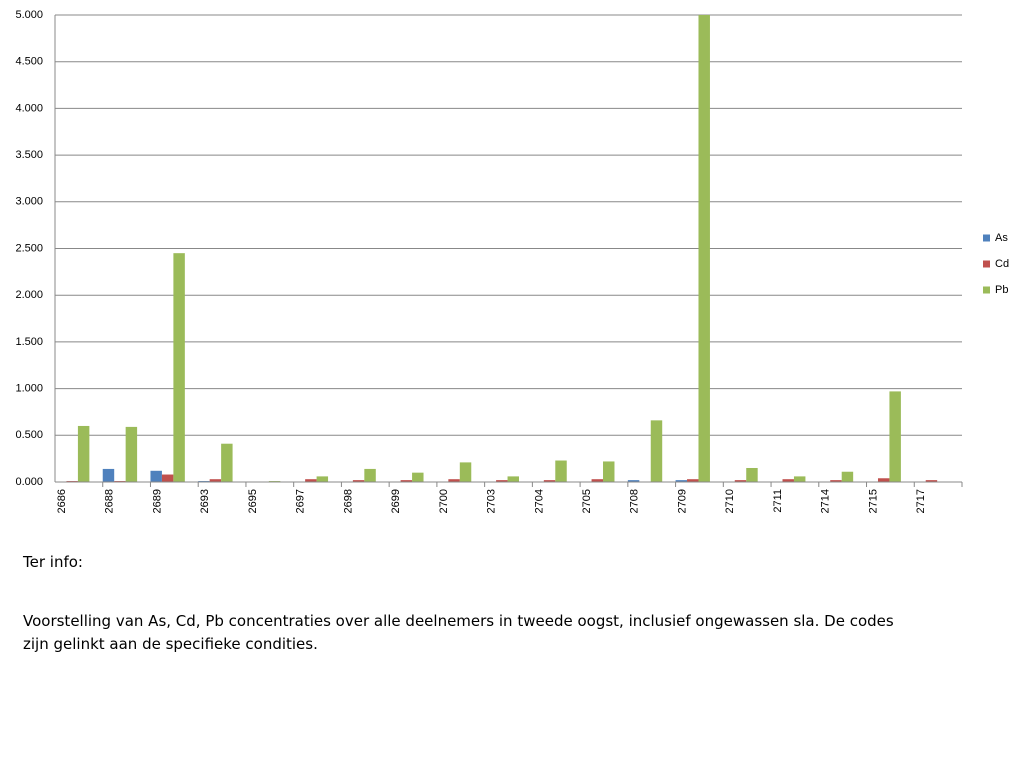 The image size is (1024, 768). Describe the element at coordinates (29, 482) in the screenshot. I see `y-tick-label: 0.000` at that location.